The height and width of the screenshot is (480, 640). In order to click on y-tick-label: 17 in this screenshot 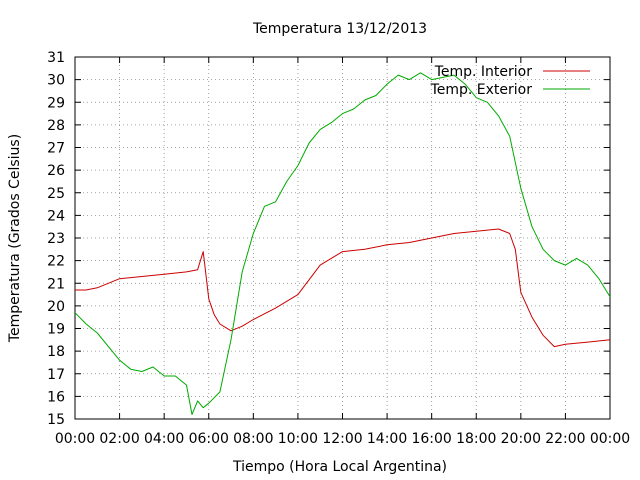, I will do `click(56, 375)`.